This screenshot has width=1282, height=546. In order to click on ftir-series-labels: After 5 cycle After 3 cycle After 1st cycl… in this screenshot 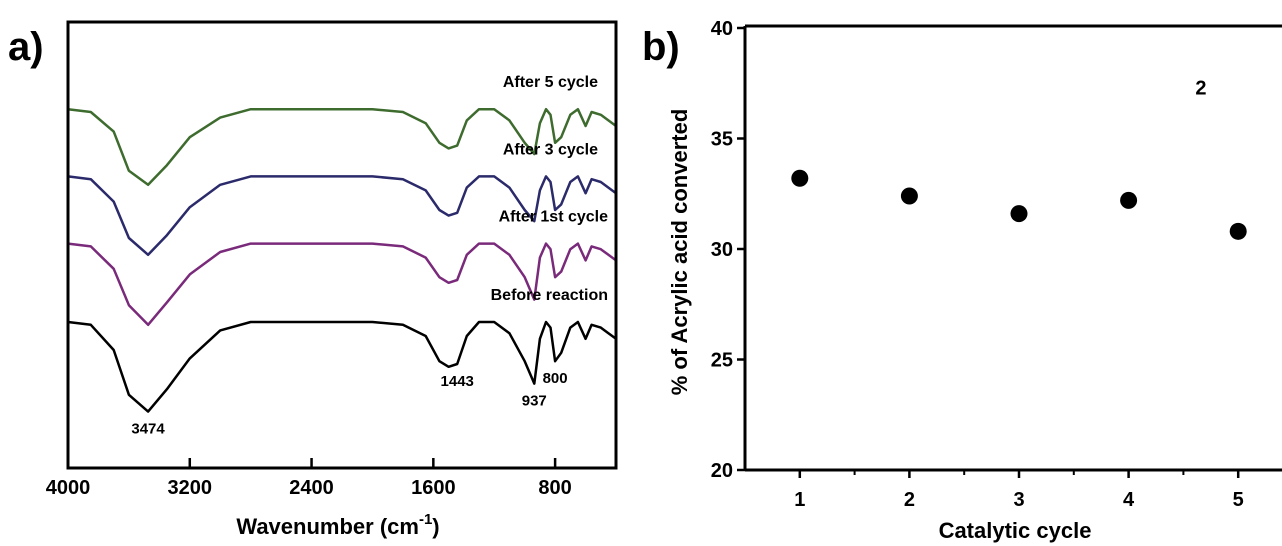, I will do `click(549, 189)`.